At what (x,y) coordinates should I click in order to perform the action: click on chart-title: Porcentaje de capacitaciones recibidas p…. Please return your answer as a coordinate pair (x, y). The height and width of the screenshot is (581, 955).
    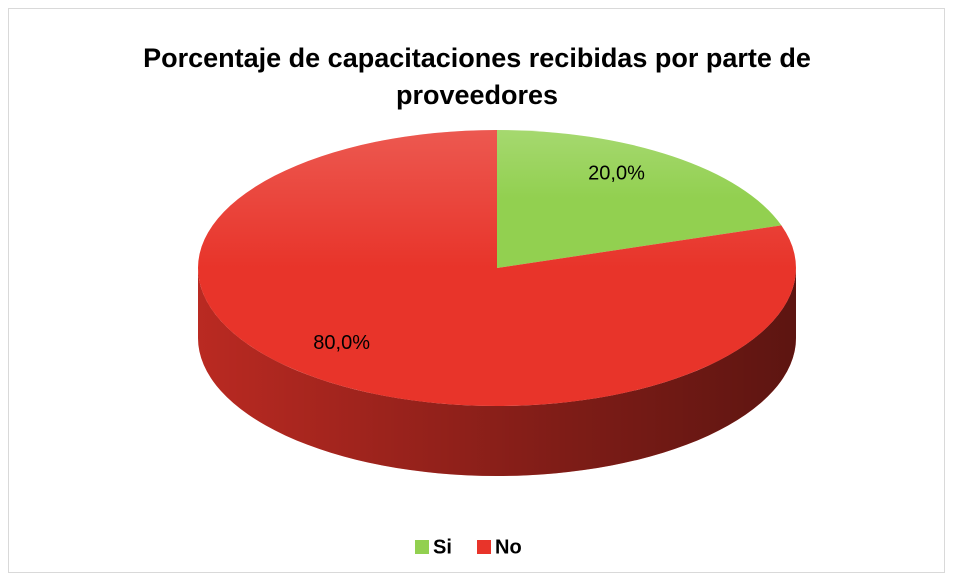
    Looking at the image, I should click on (477, 76).